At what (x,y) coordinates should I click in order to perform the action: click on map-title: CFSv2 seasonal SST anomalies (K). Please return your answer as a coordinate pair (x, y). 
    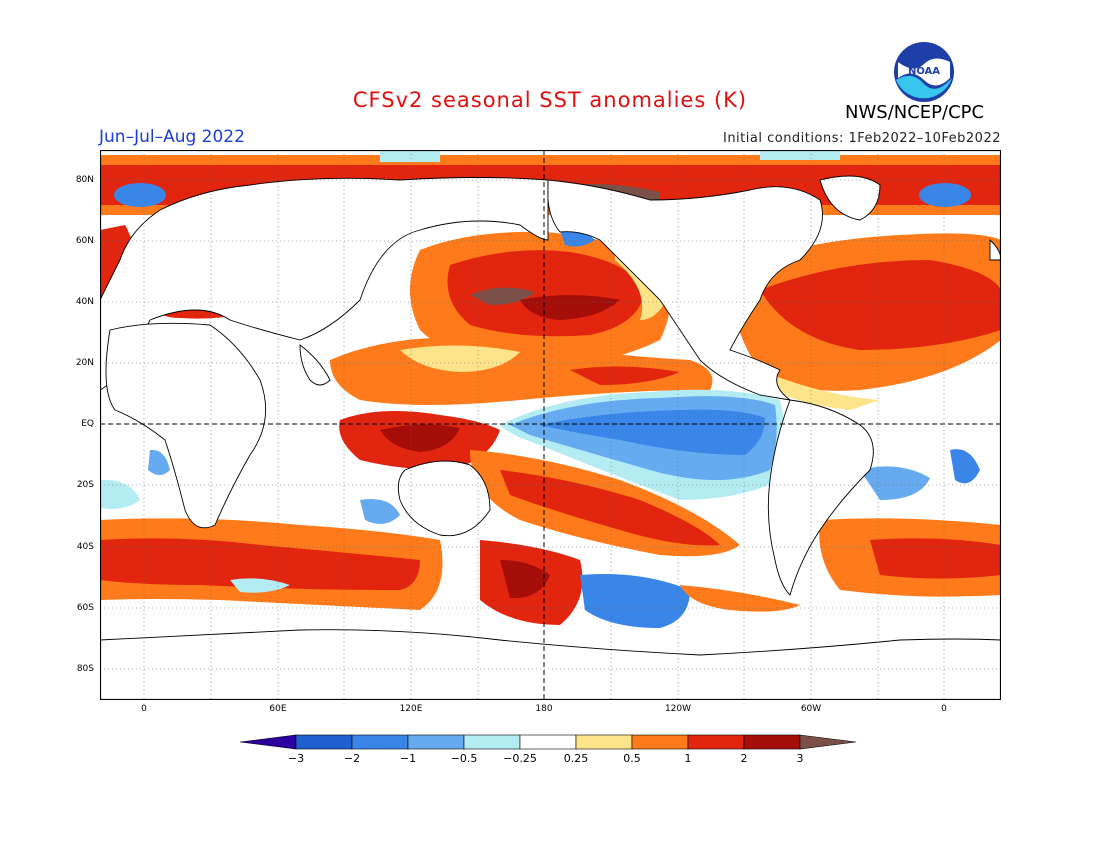
    Looking at the image, I should click on (550, 100).